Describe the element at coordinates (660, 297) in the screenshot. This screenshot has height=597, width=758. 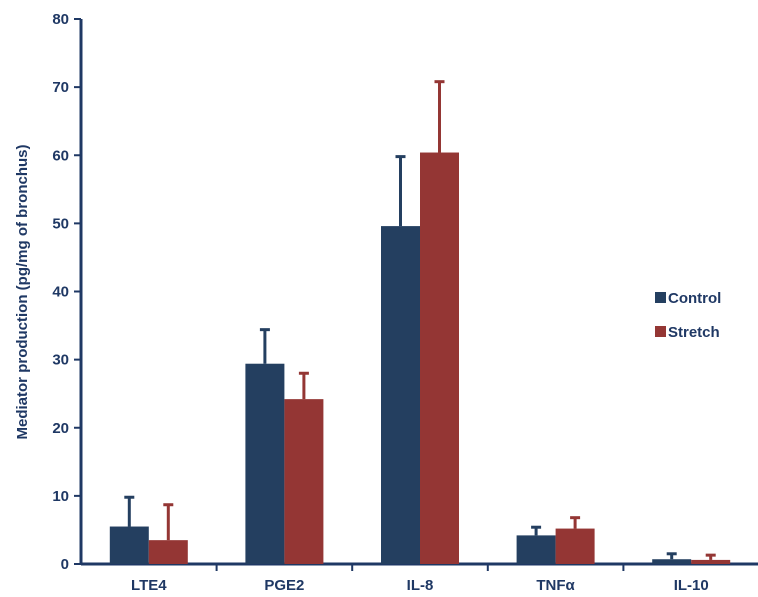
I see `legend-swatch-control` at that location.